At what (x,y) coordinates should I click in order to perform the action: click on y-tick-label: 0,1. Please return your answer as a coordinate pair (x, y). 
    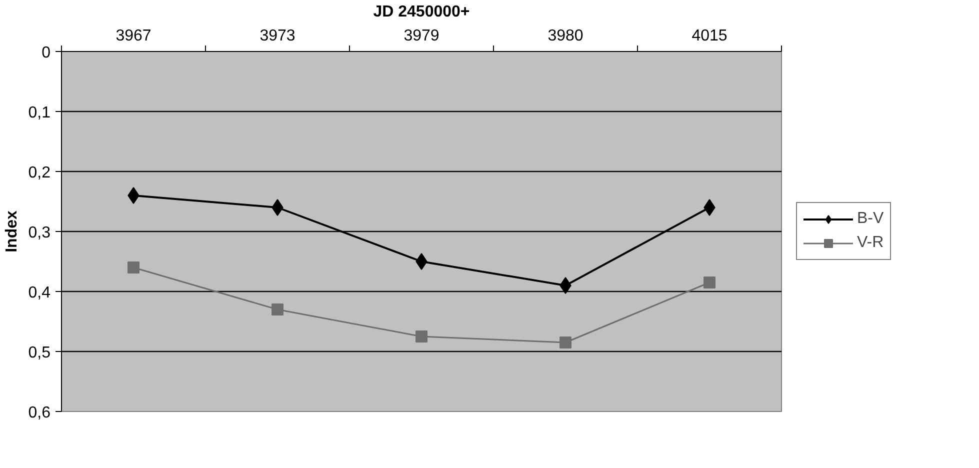
    Looking at the image, I should click on (39, 113).